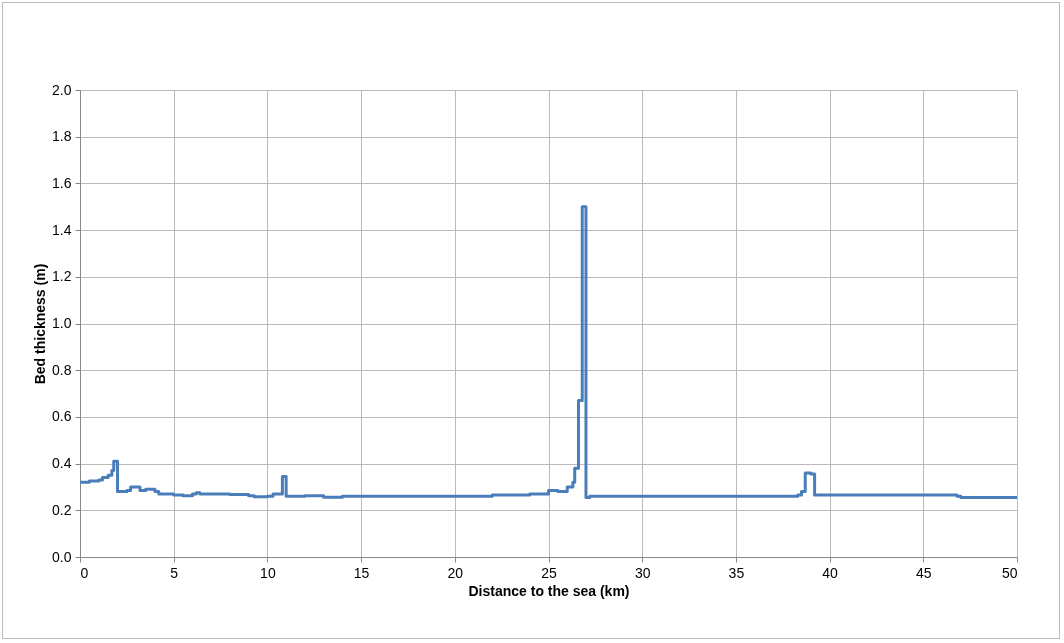  I want to click on y-tick-label: 0.0, so click(62, 556).